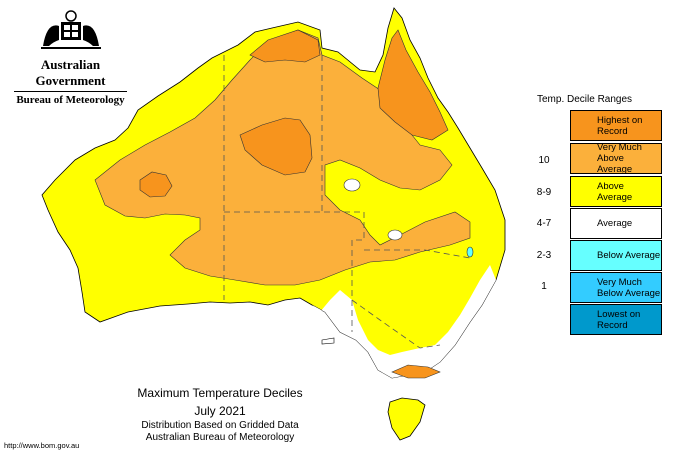  I want to click on bom-website-link: http://www.bom.gov.au, so click(42, 445).